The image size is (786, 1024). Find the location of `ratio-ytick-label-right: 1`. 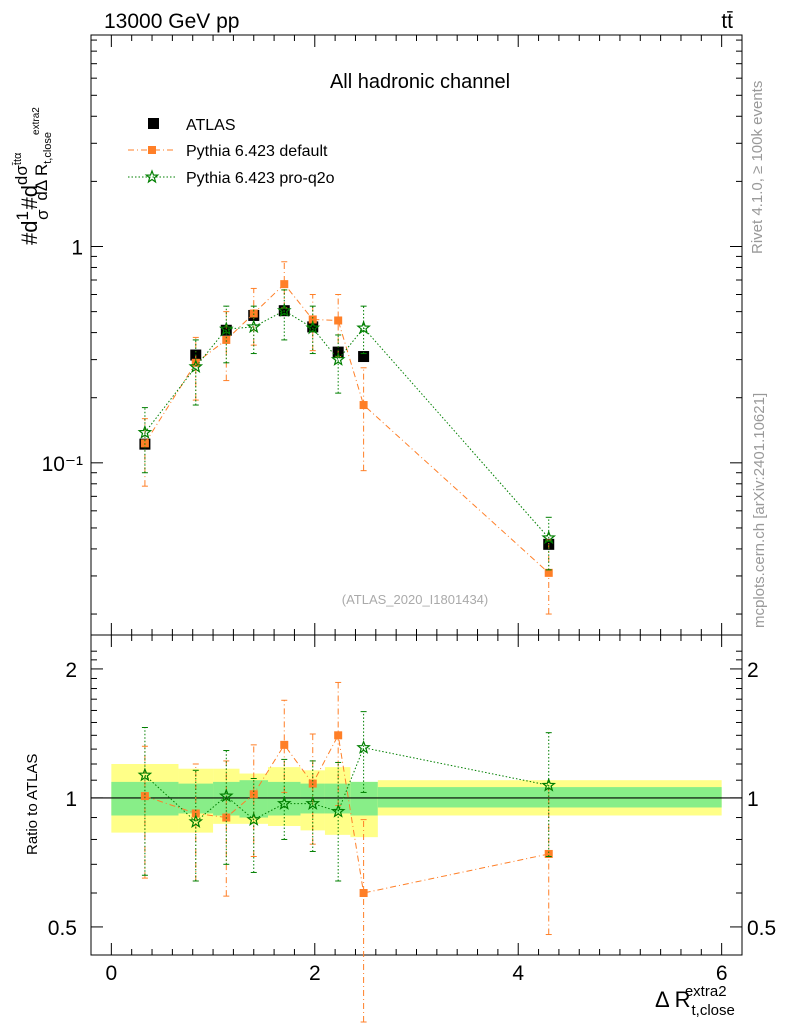

ratio-ytick-label-right: 1 is located at coordinates (753, 799).